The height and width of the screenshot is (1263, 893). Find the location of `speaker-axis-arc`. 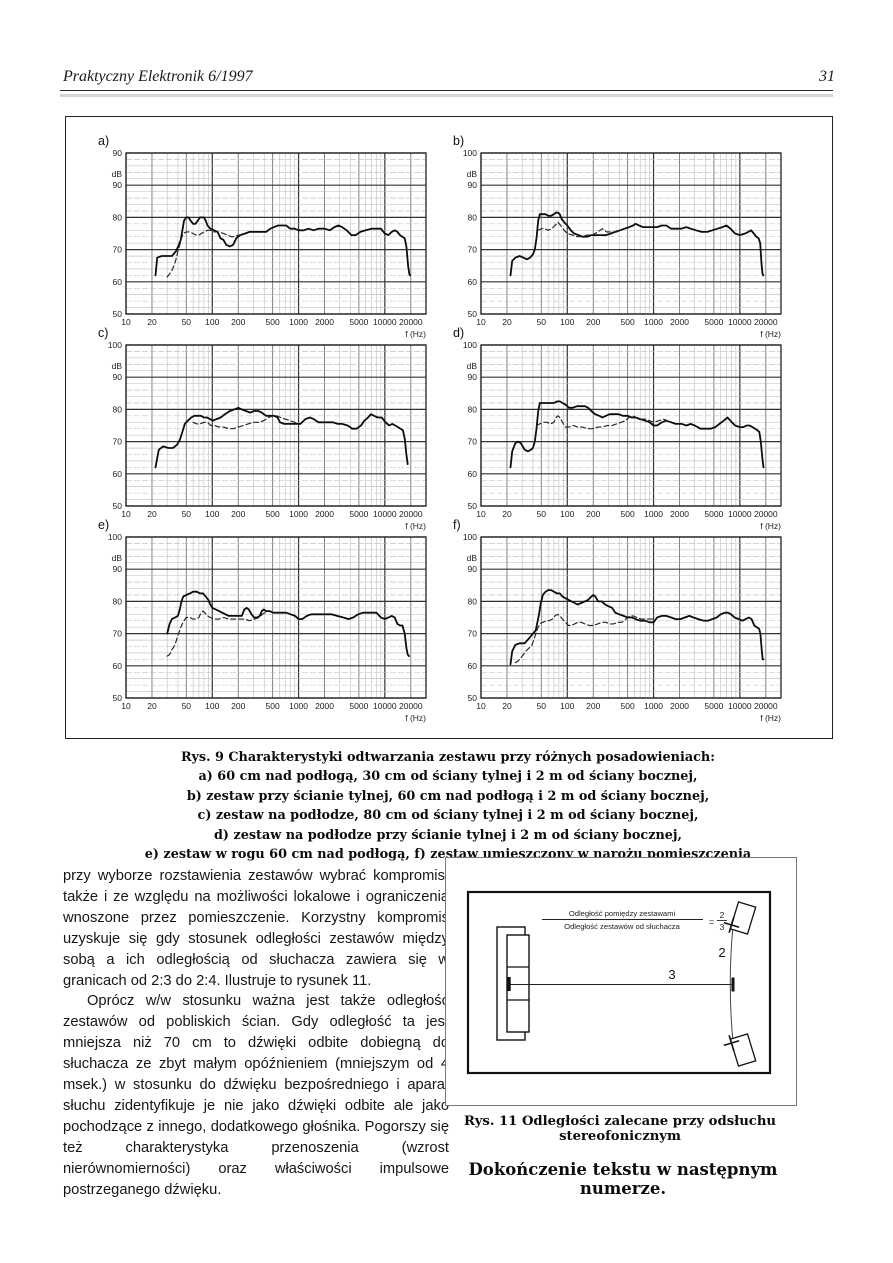

speaker-axis-arc is located at coordinates (731, 984).